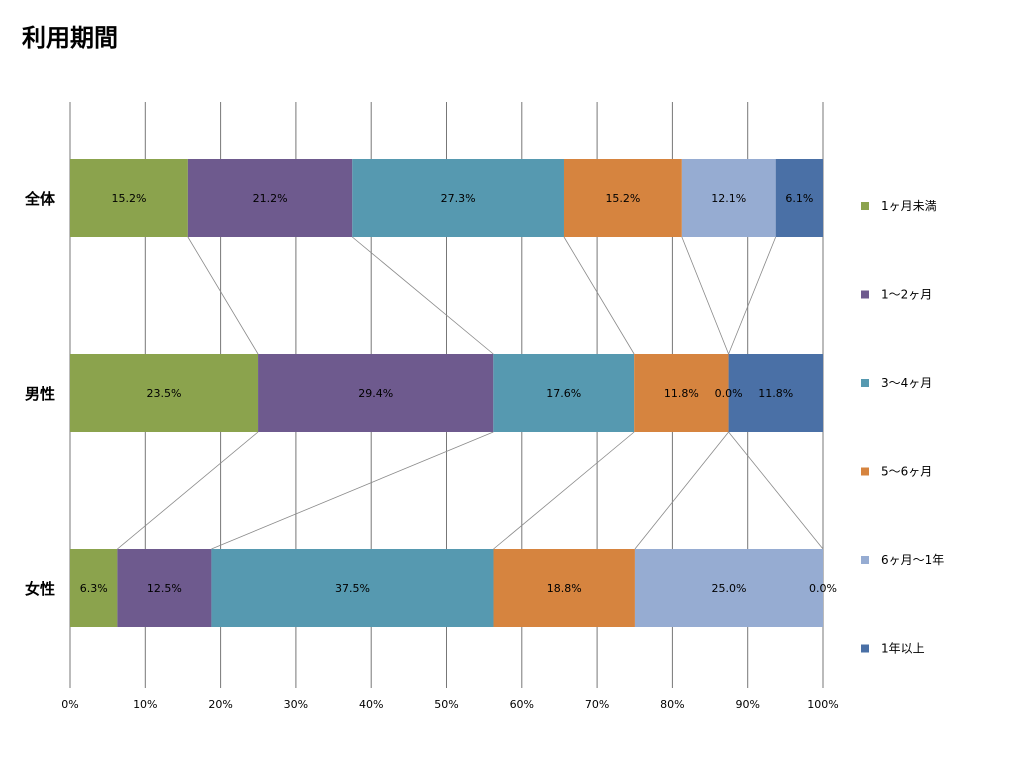 Image resolution: width=1024 pixels, height=770 pixels. I want to click on data-label: 6.3%, so click(94, 588).